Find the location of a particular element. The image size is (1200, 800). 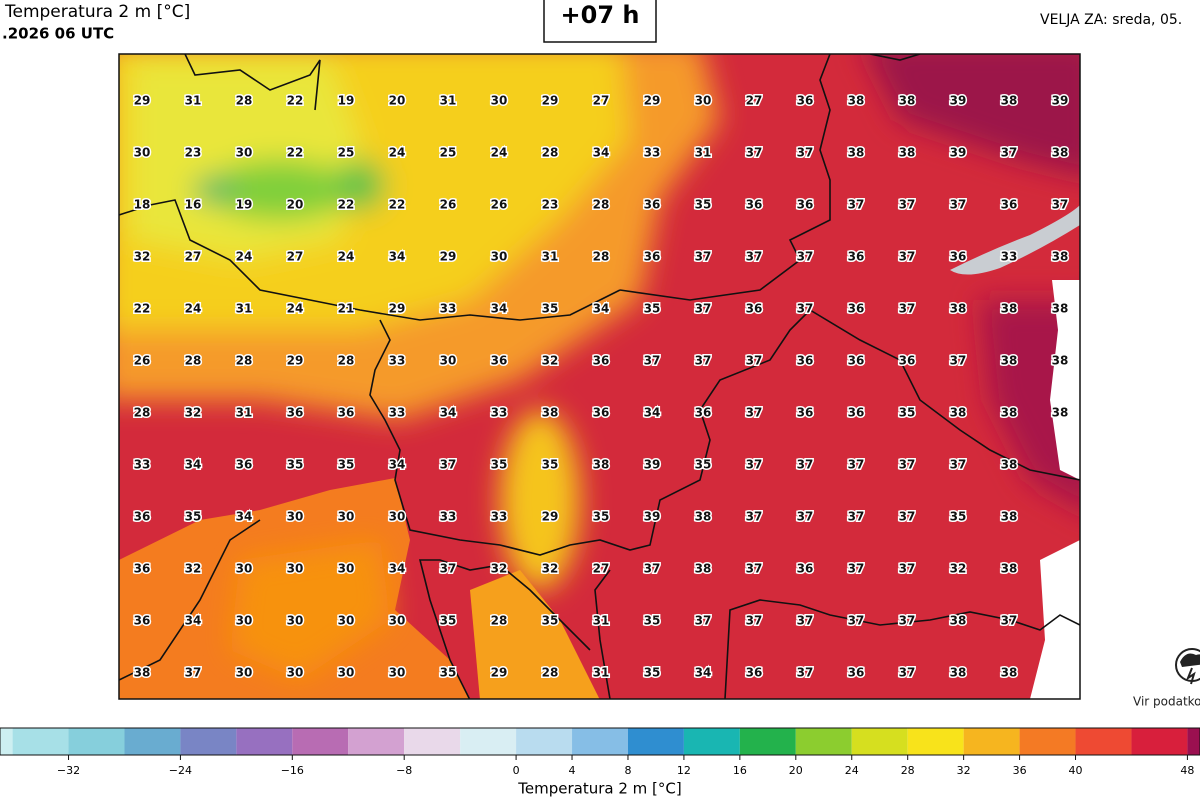

colorbar-tick-label: 48 is located at coordinates (1187, 770).